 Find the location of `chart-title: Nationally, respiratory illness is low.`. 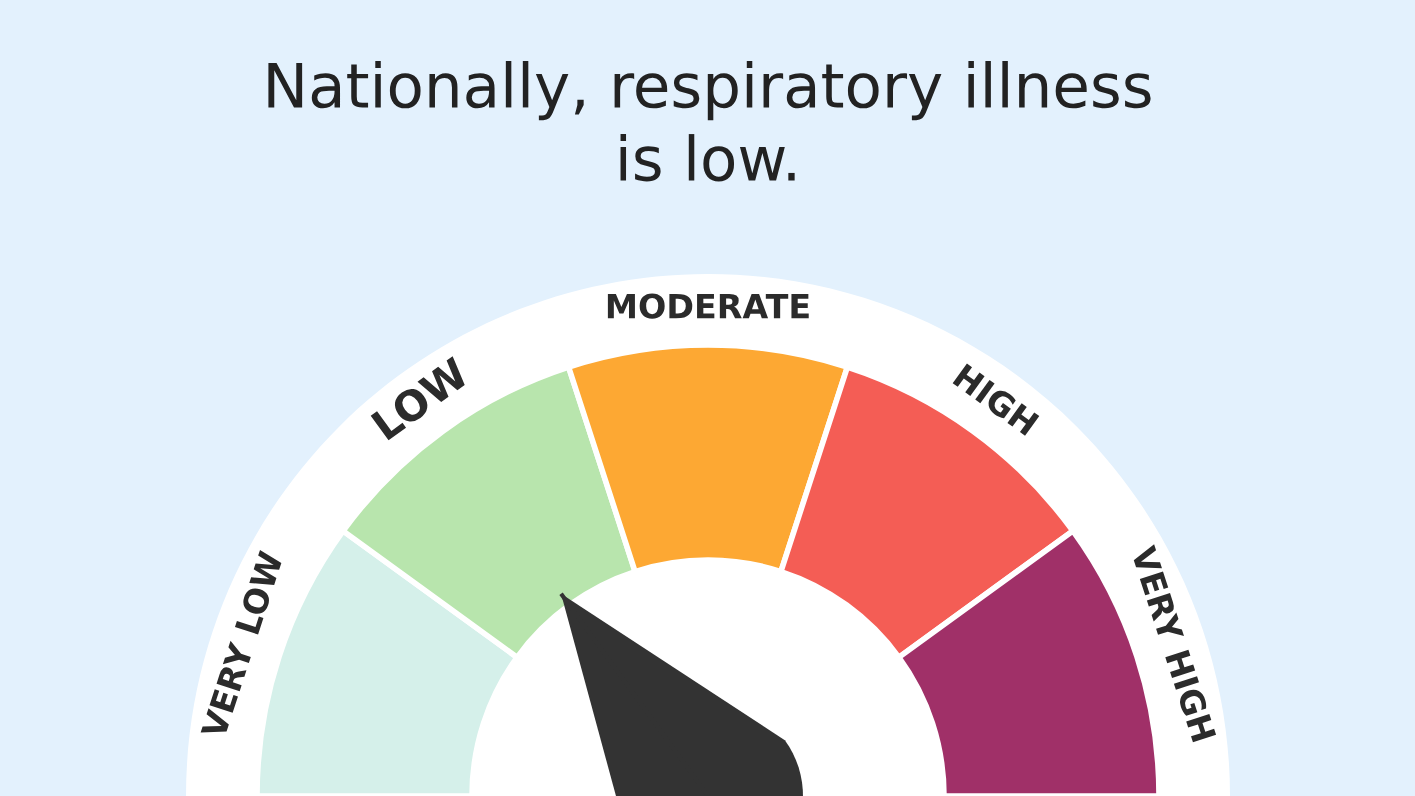

chart-title: Nationally, respiratory illness is low. is located at coordinates (709, 121).